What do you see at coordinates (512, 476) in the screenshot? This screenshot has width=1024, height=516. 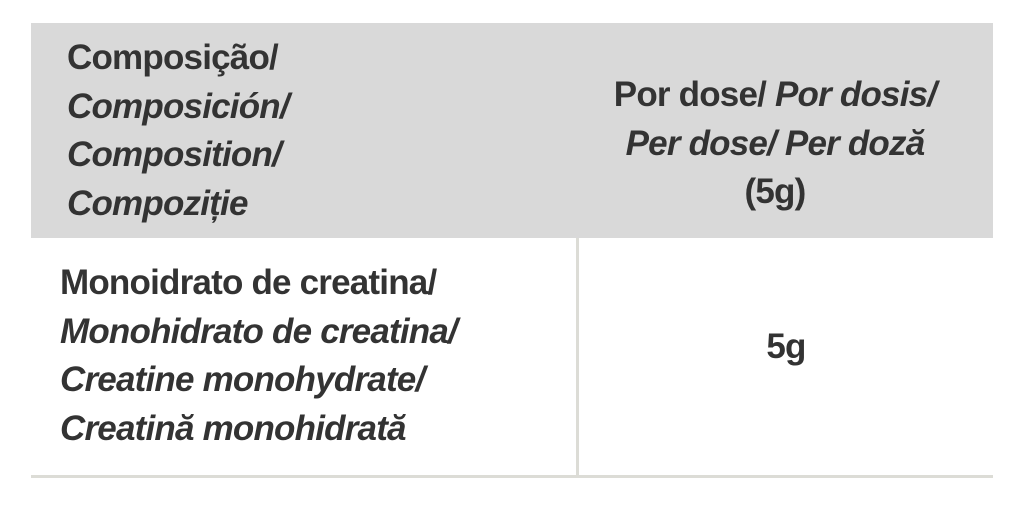 I see `table-bottom-rule` at bounding box center [512, 476].